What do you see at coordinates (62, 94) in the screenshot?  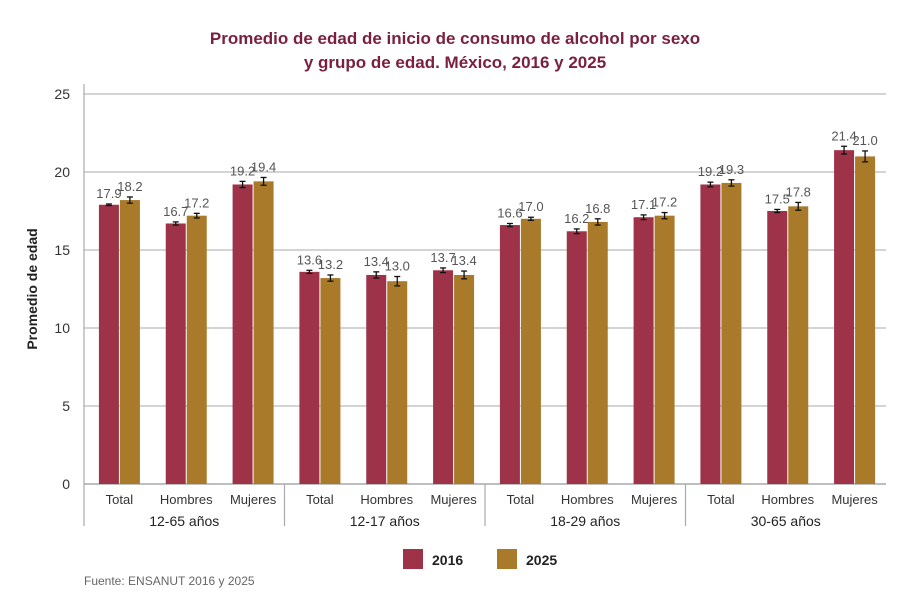 I see `y-tick-label: 25` at bounding box center [62, 94].